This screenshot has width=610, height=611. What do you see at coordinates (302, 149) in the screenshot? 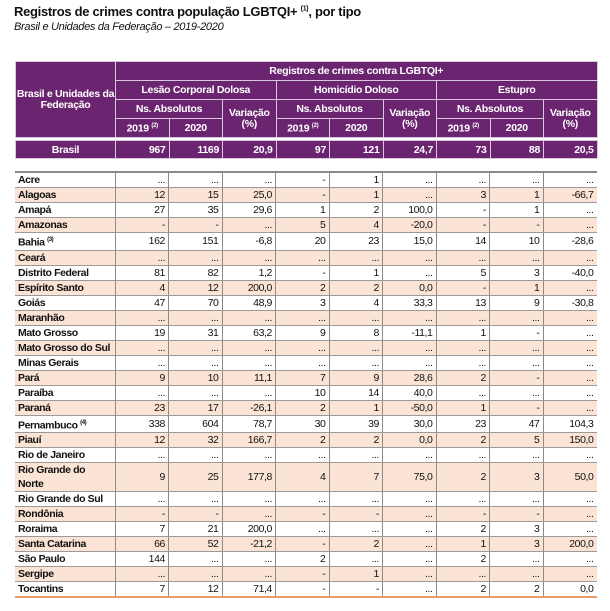
I see `cell: 97` at bounding box center [302, 149].